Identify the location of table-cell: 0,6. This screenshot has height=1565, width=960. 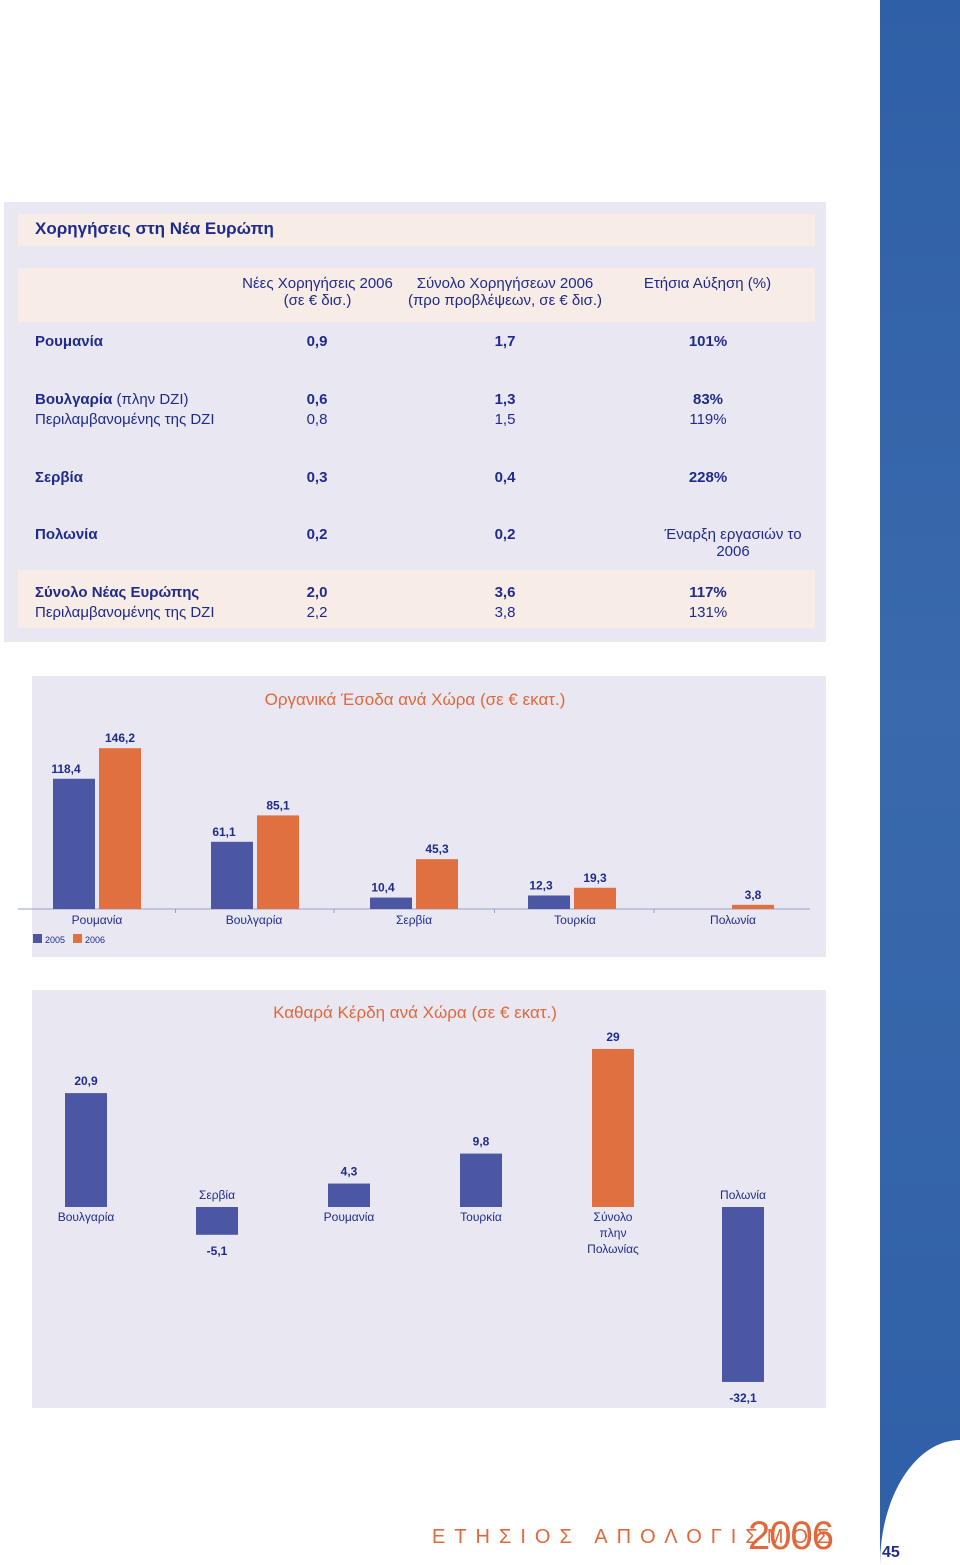
(317, 399).